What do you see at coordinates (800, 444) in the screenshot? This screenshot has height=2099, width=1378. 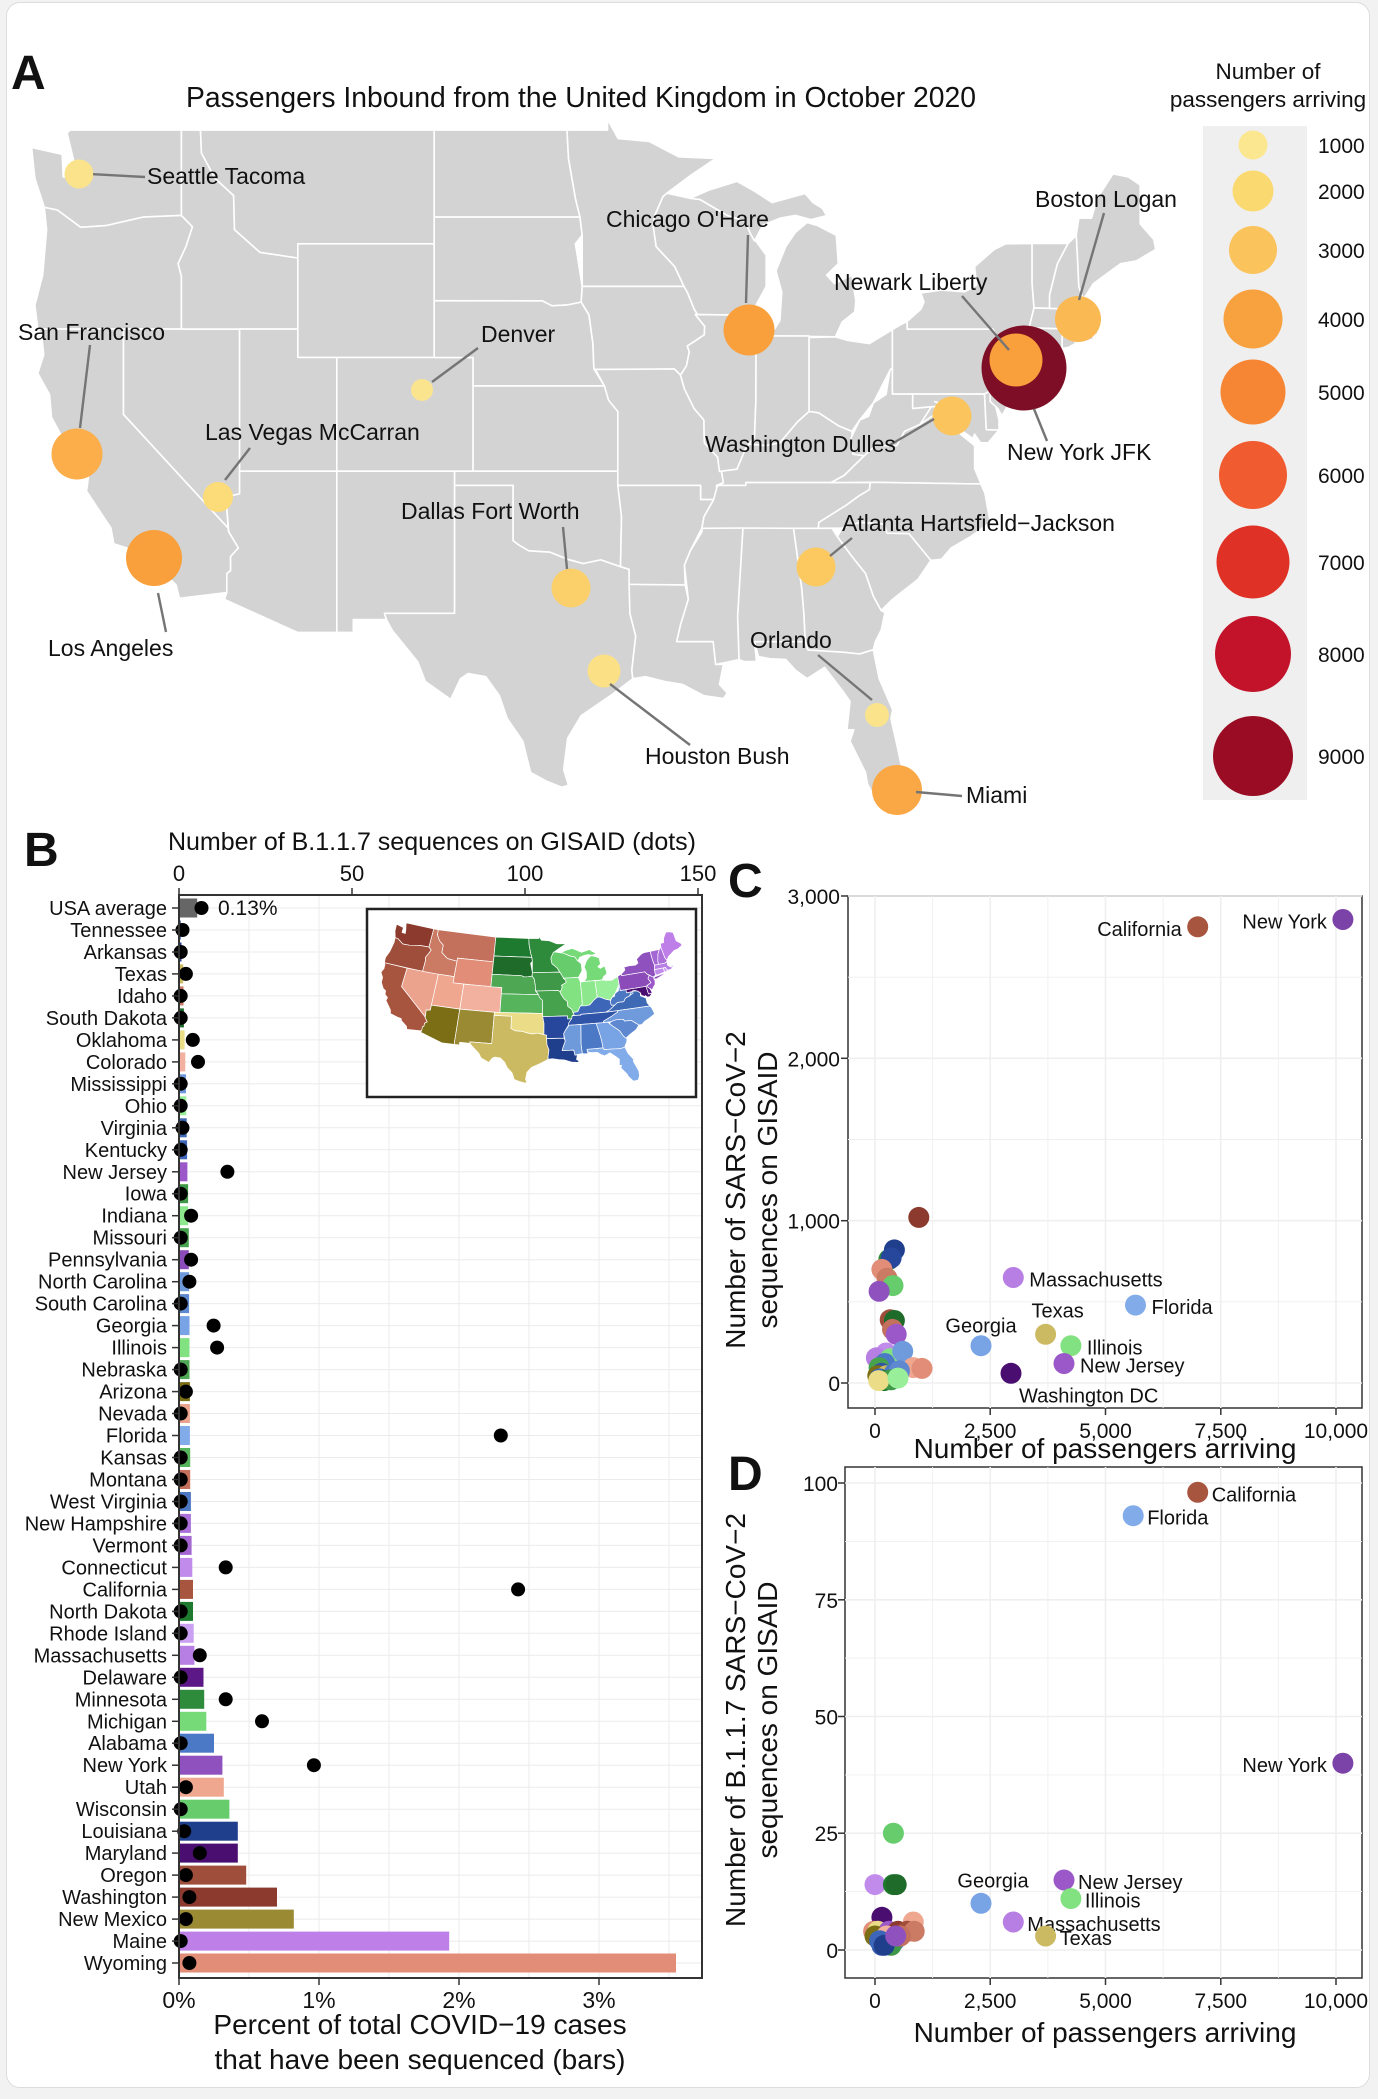 I see `svg-text: Washington Dulles` at bounding box center [800, 444].